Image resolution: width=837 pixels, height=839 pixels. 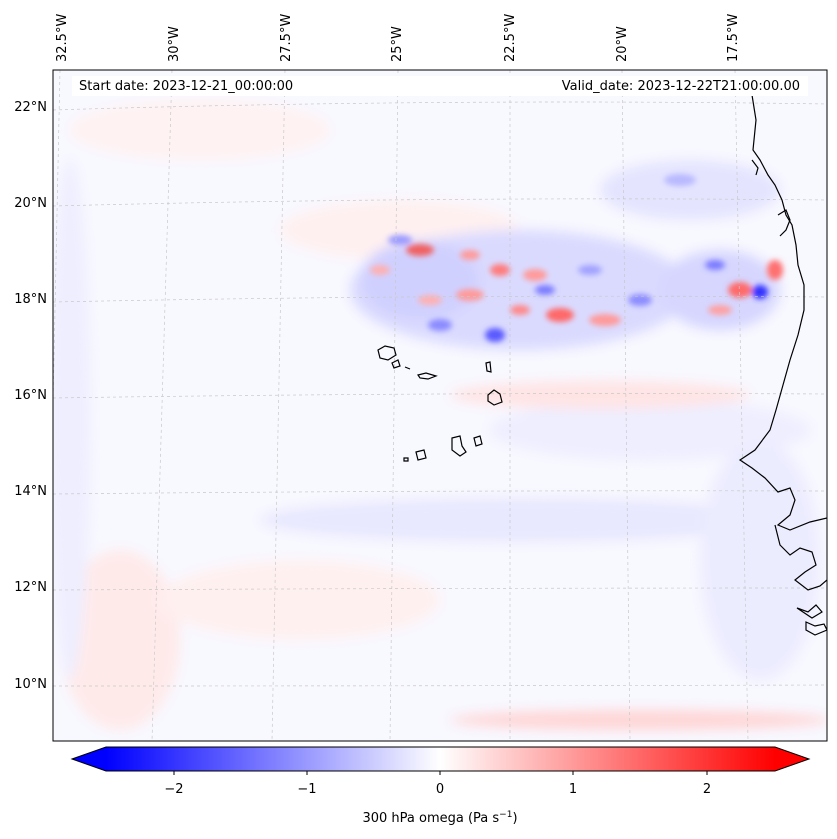 What do you see at coordinates (30, 299) in the screenshot?
I see `lat-label: 18°N` at bounding box center [30, 299].